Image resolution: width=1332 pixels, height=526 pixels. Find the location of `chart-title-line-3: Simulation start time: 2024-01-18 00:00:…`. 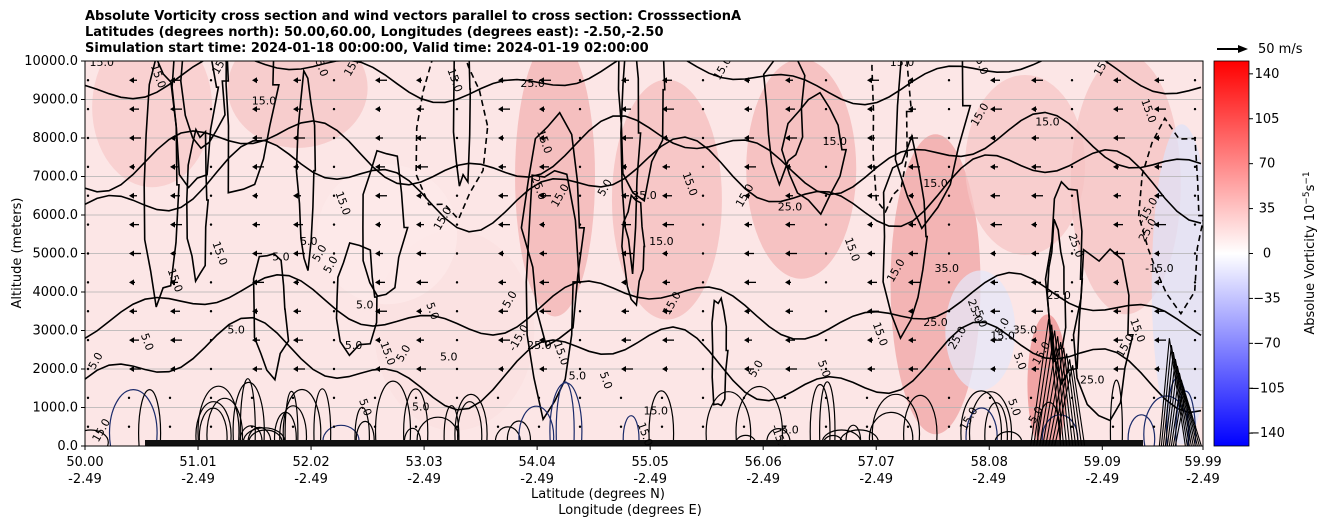

chart-title-line-3: Simulation start time: 2024-01-18 00:00:… is located at coordinates (367, 48).